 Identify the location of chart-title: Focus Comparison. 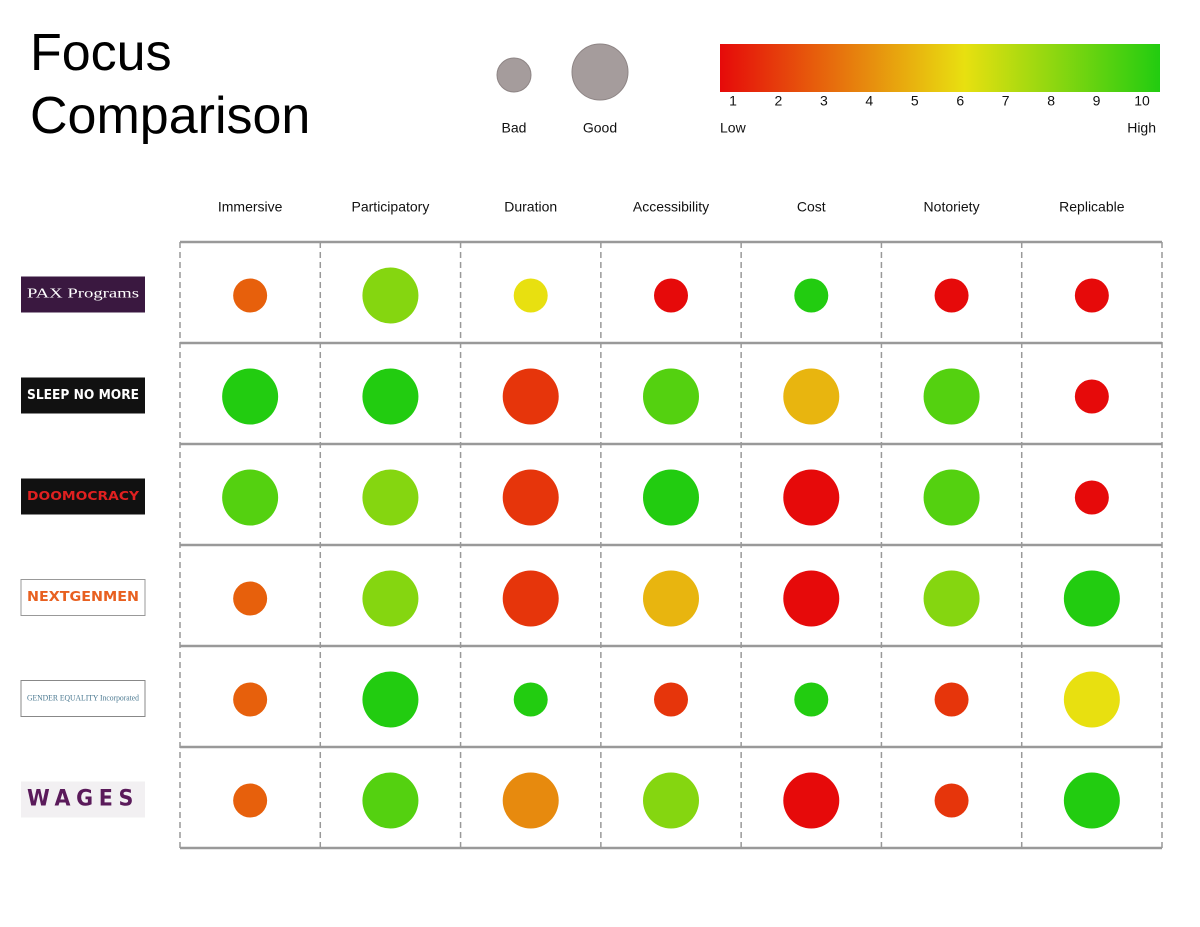
(170, 84).